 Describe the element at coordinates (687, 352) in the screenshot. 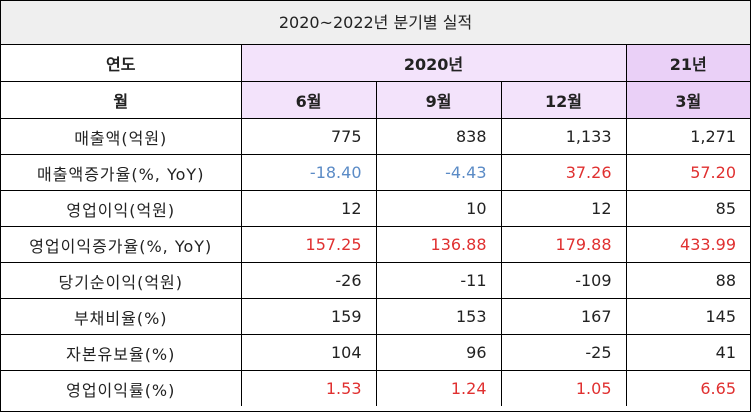

I see `value-cell: 41` at that location.